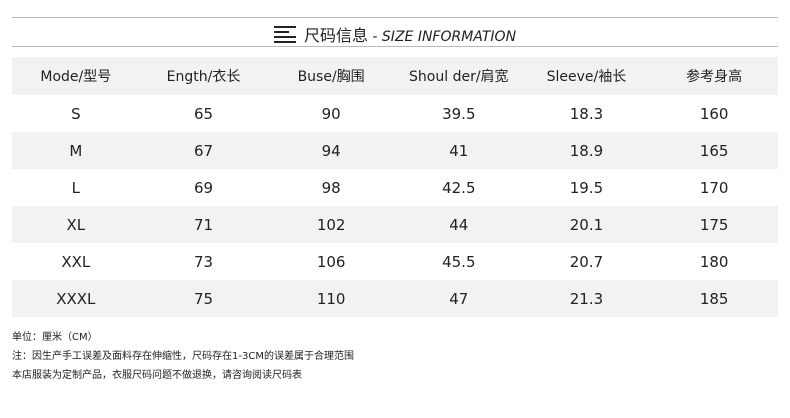 The image size is (790, 418). I want to click on table-cell: 18.3, so click(586, 113).